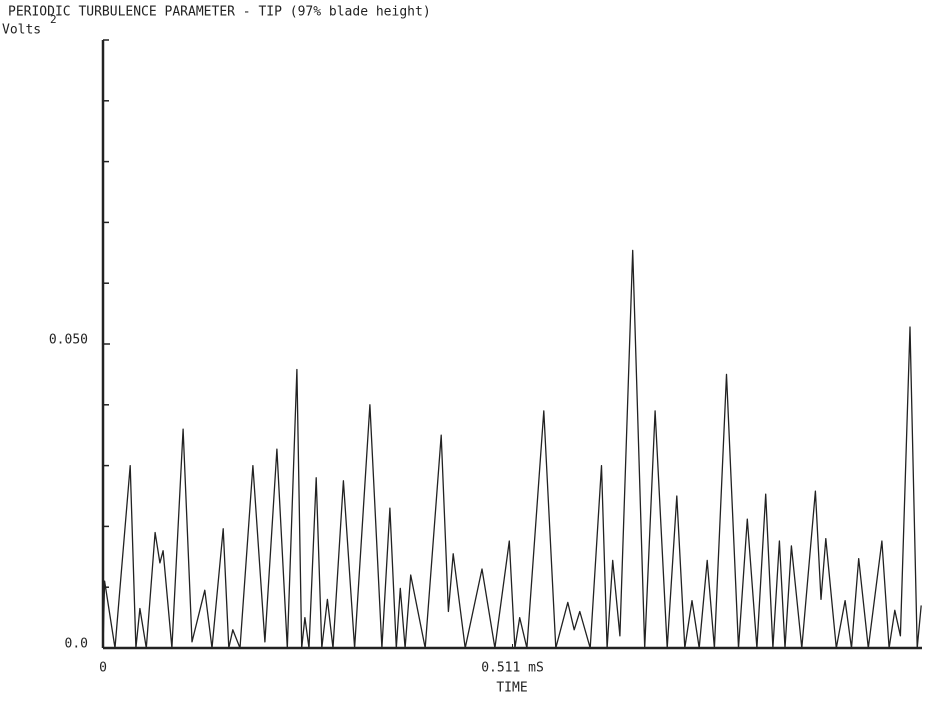 The image size is (925, 702). What do you see at coordinates (53, 19) in the screenshot?
I see `y-axis-label-superscript: 2` at bounding box center [53, 19].